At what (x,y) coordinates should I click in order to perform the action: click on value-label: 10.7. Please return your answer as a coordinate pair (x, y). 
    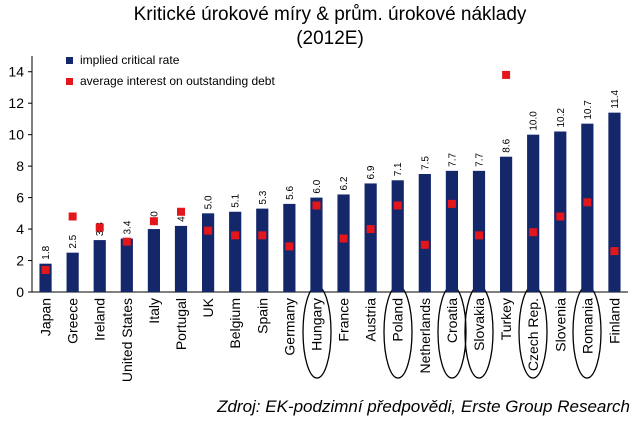
    Looking at the image, I should click on (588, 110).